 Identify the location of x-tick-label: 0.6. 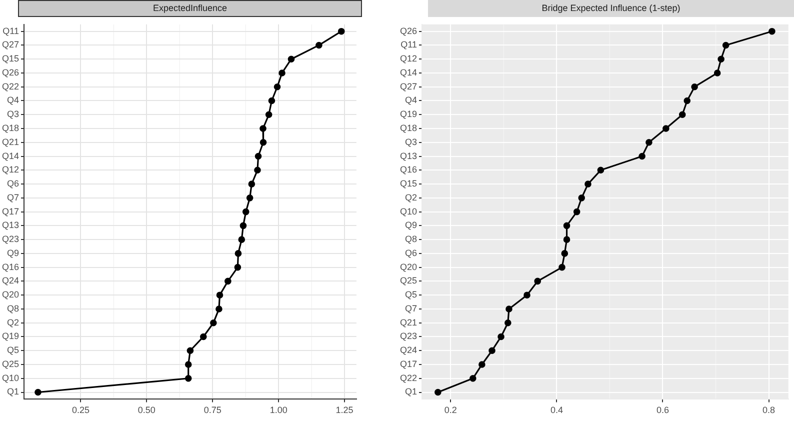
(662, 410).